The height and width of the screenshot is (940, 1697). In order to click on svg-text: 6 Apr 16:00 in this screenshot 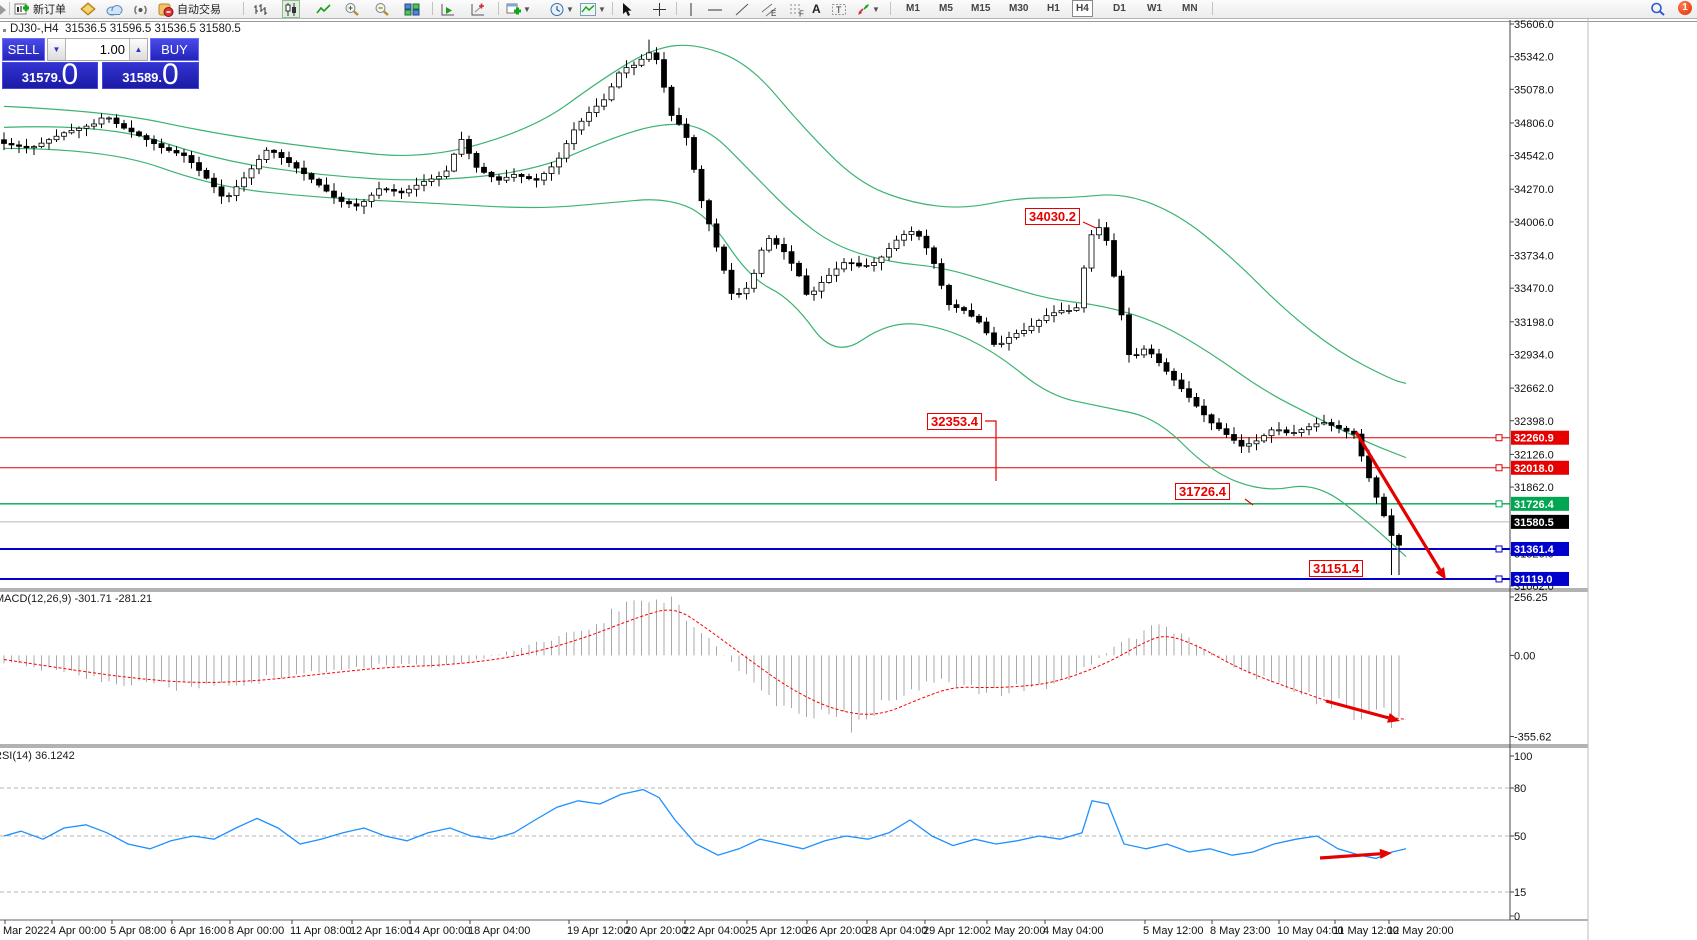, I will do `click(198, 931)`.